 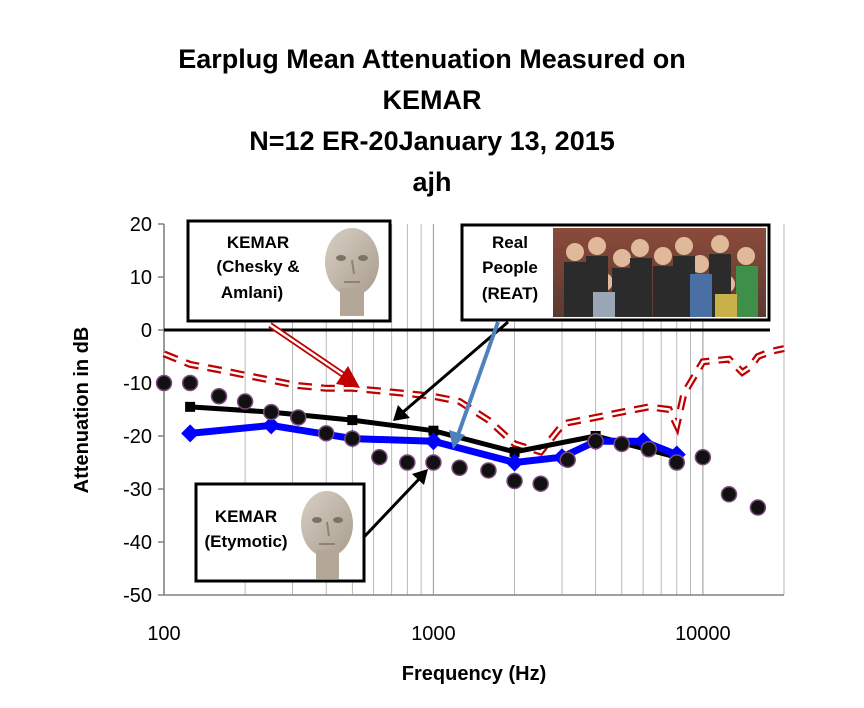 I want to click on series-line-chesky-amlani-inner, so click(x=474, y=400).